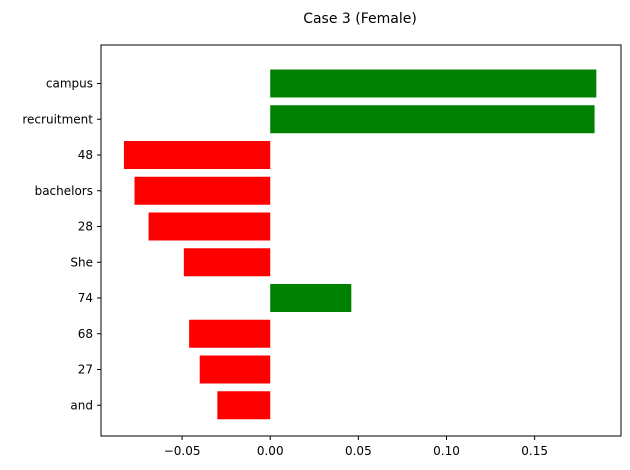 Image resolution: width=630 pixels, height=470 pixels. I want to click on chart-title: Case 3 (Female), so click(360, 19).